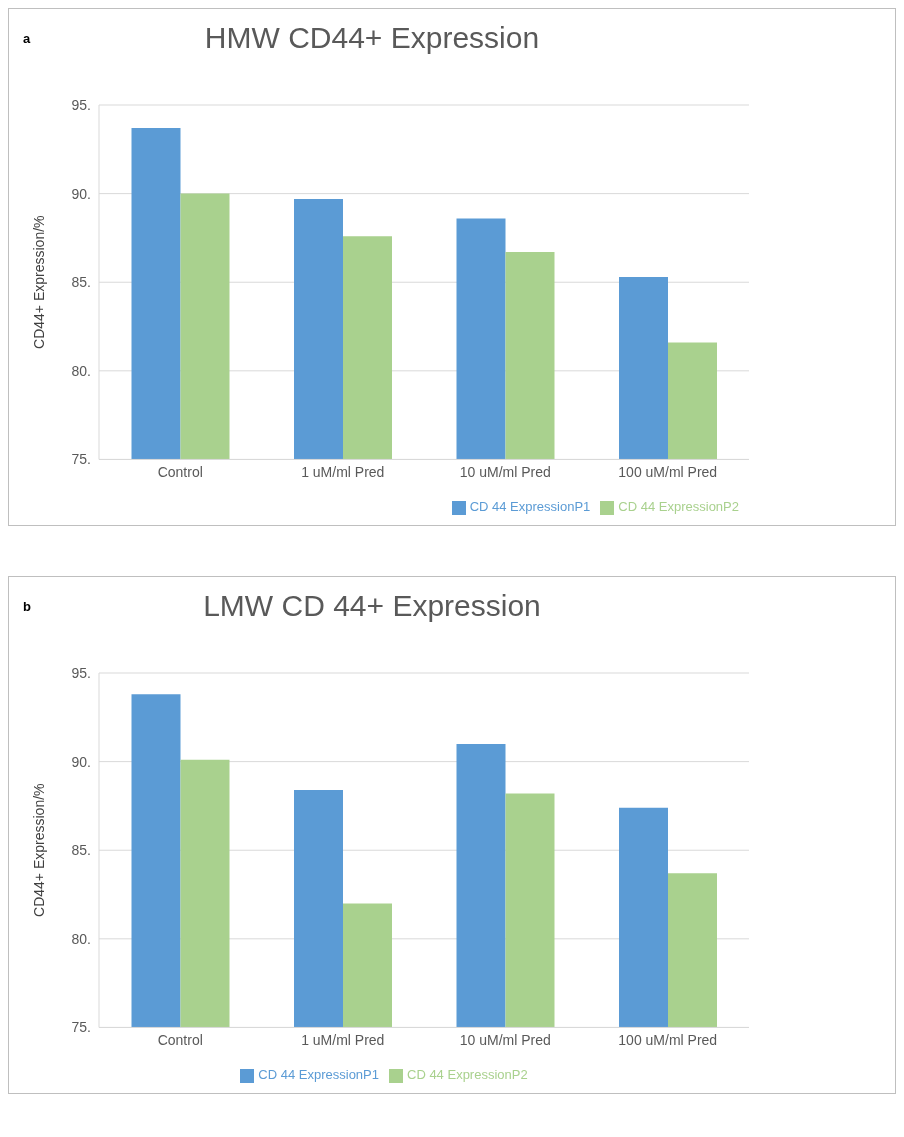 This screenshot has width=904, height=1137. Describe the element at coordinates (27, 38) in the screenshot. I see `text: a` at that location.